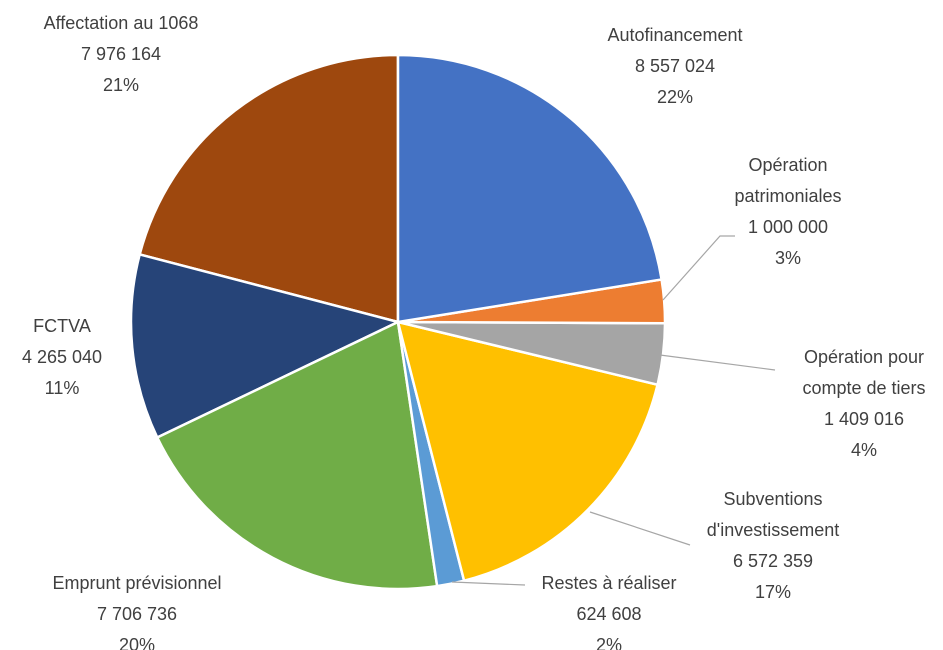  Describe the element at coordinates (788, 212) in the screenshot. I see `slice-label: Opération patrimoniales 1 000 000 3%` at that location.